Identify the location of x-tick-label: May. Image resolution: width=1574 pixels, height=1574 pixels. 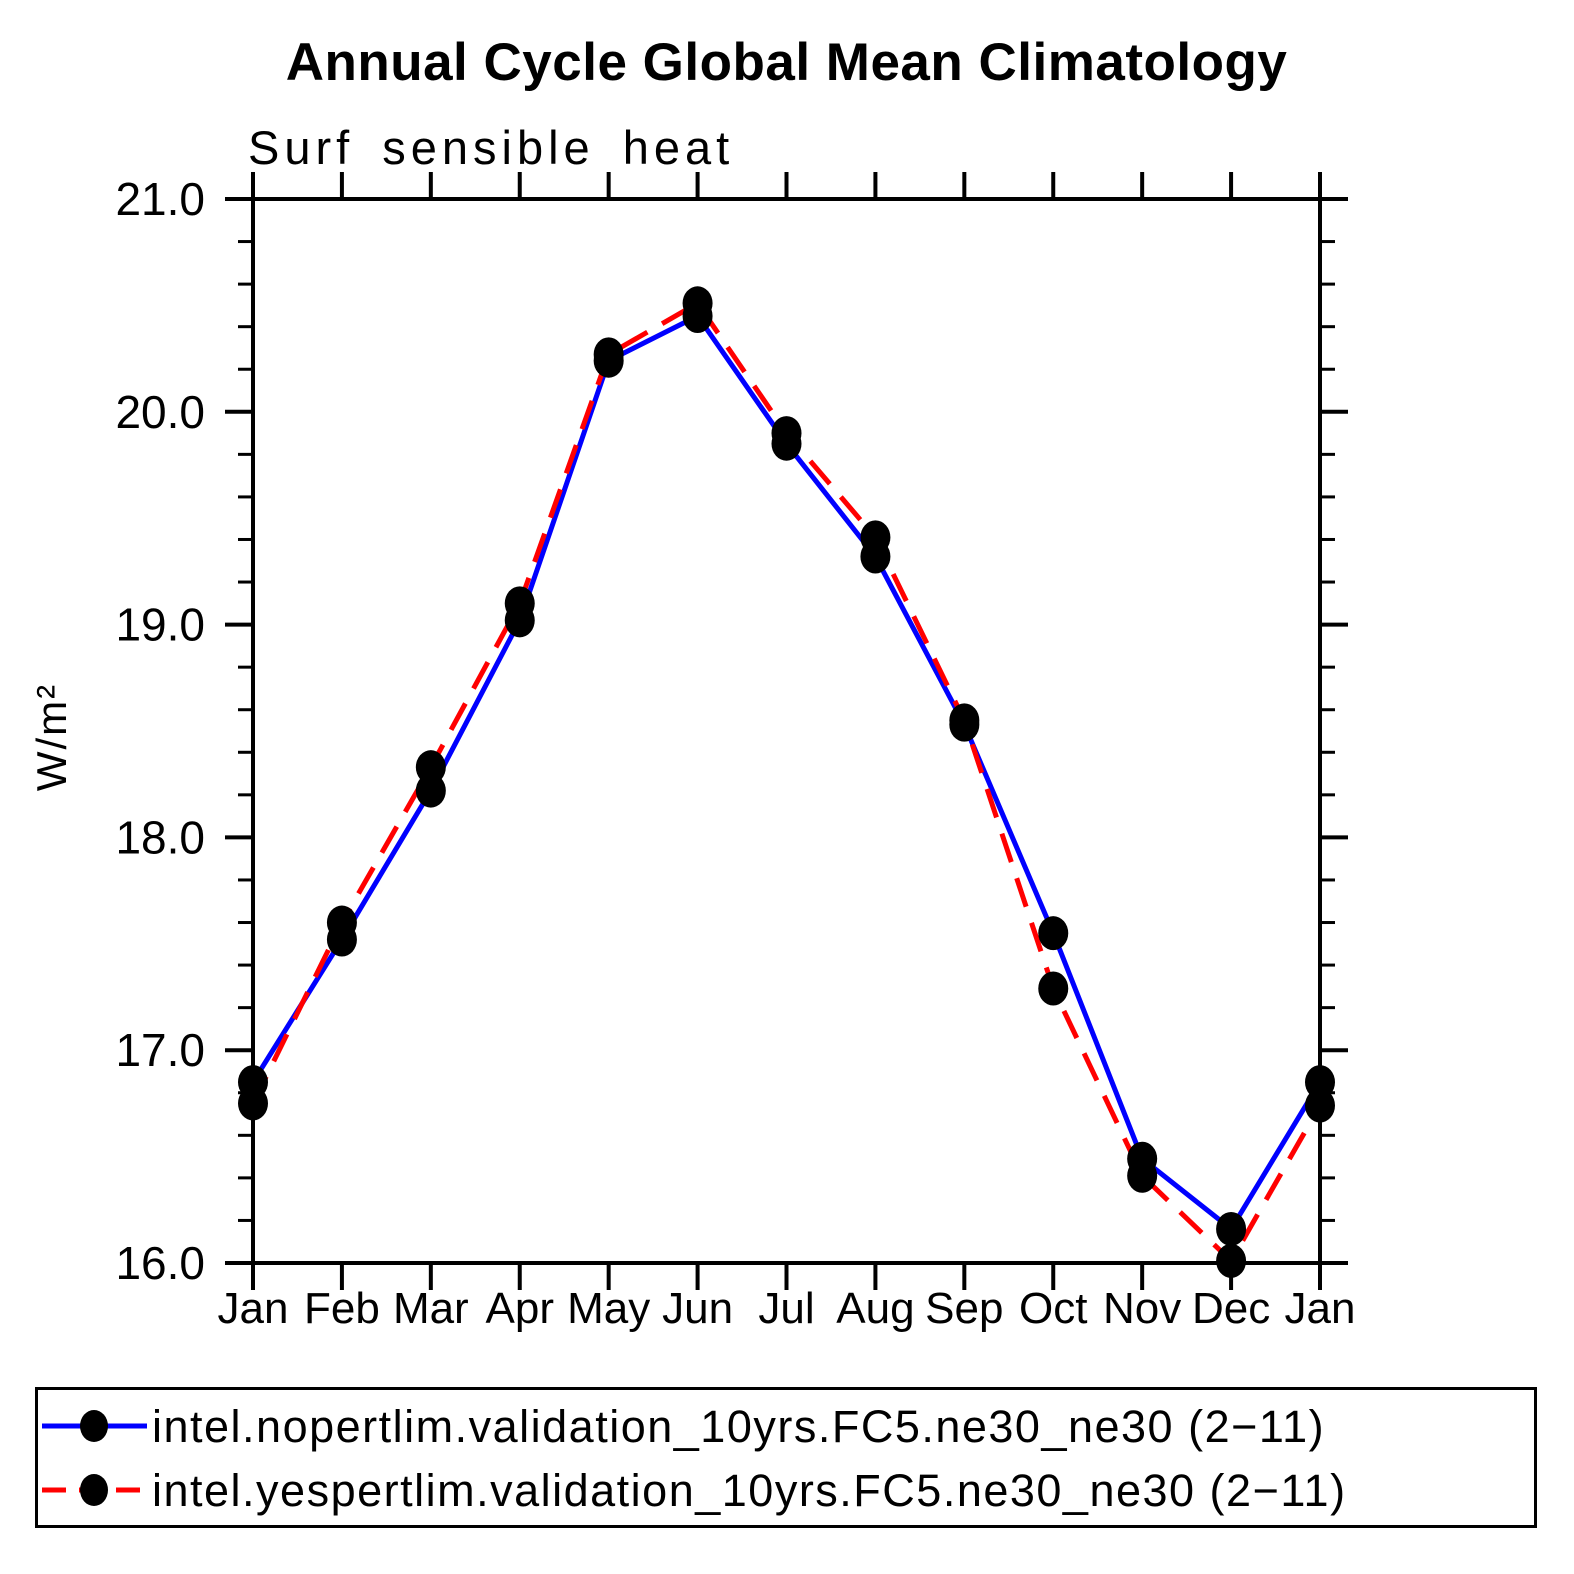
(608, 1308).